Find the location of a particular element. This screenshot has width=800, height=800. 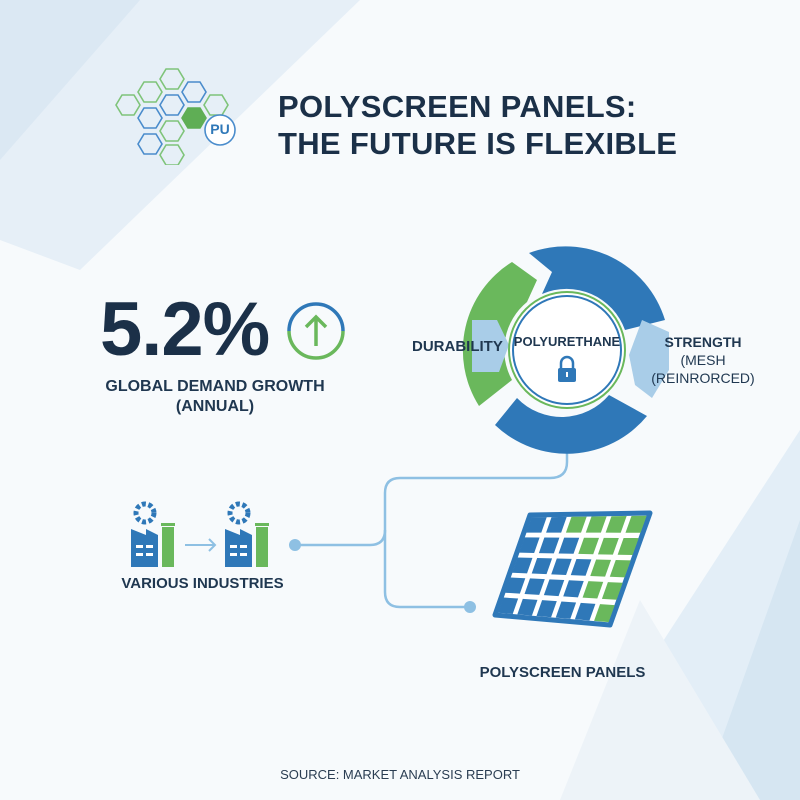

solar-panel-grid-icon is located at coordinates (572, 569).